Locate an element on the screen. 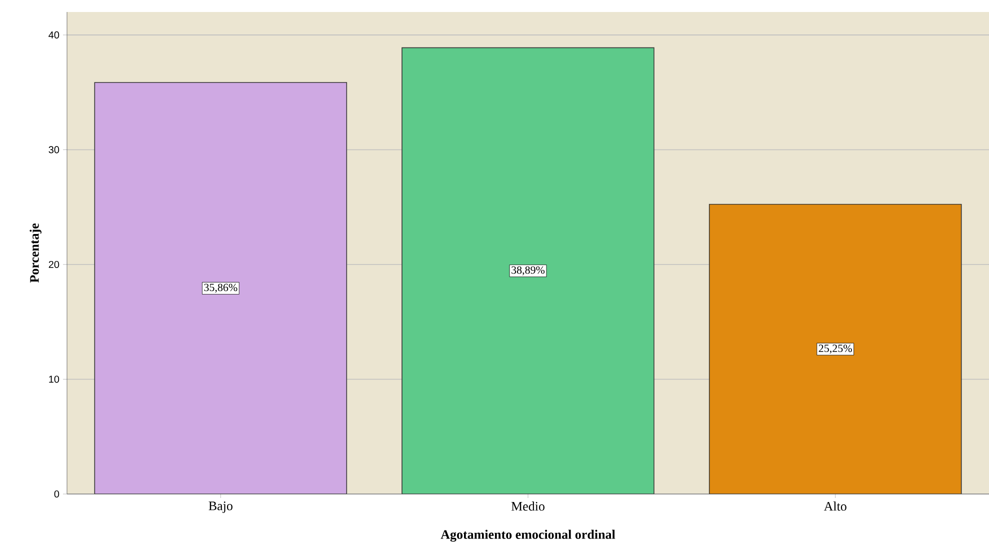  data-label: 35,86% is located at coordinates (221, 288).